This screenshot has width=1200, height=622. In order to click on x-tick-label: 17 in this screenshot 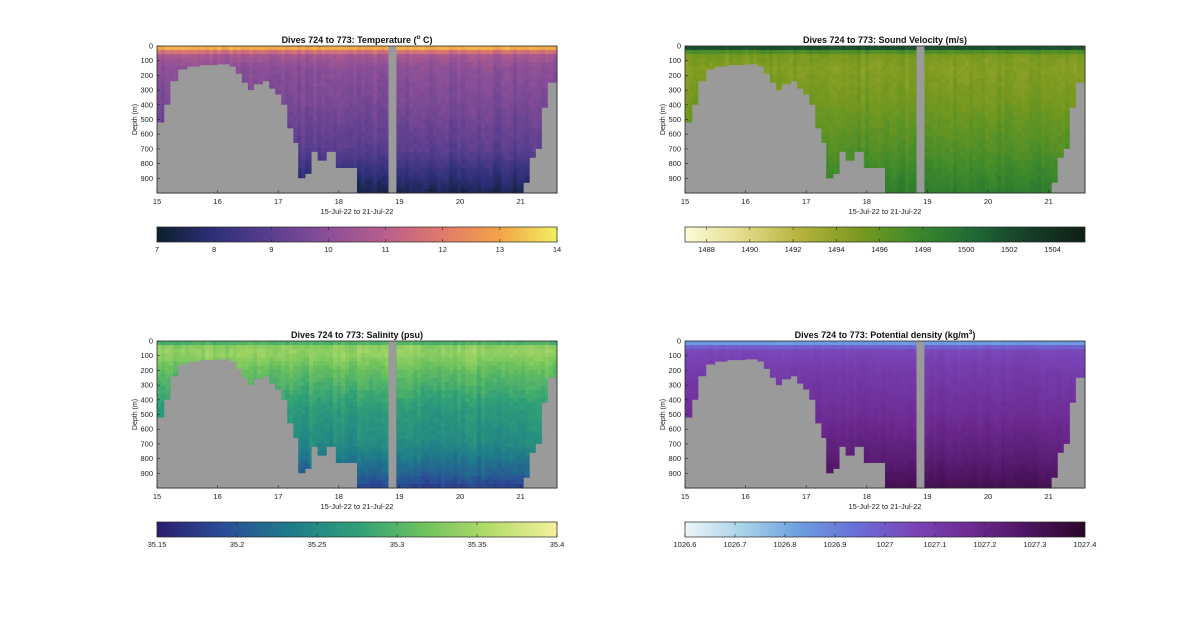, I will do `click(278, 201)`.